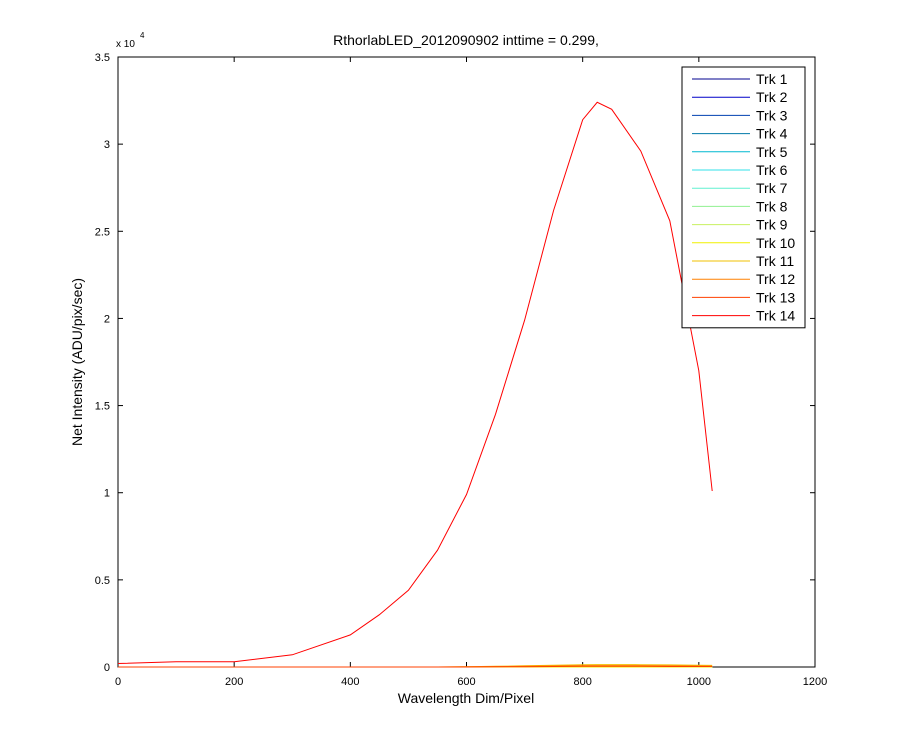 Image resolution: width=900 pixels, height=755 pixels. Describe the element at coordinates (772, 97) in the screenshot. I see `legend-label: Trk 2` at that location.